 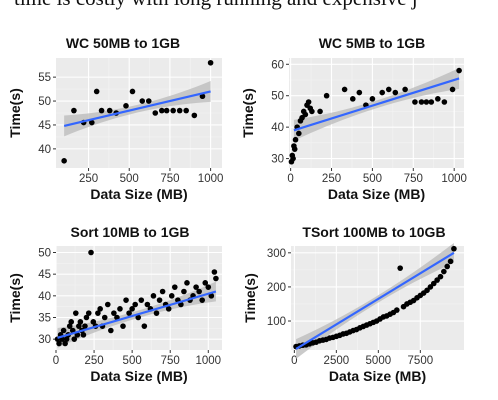 What do you see at coordinates (277, 65) in the screenshot?
I see `y-tick-label: 60` at bounding box center [277, 65].